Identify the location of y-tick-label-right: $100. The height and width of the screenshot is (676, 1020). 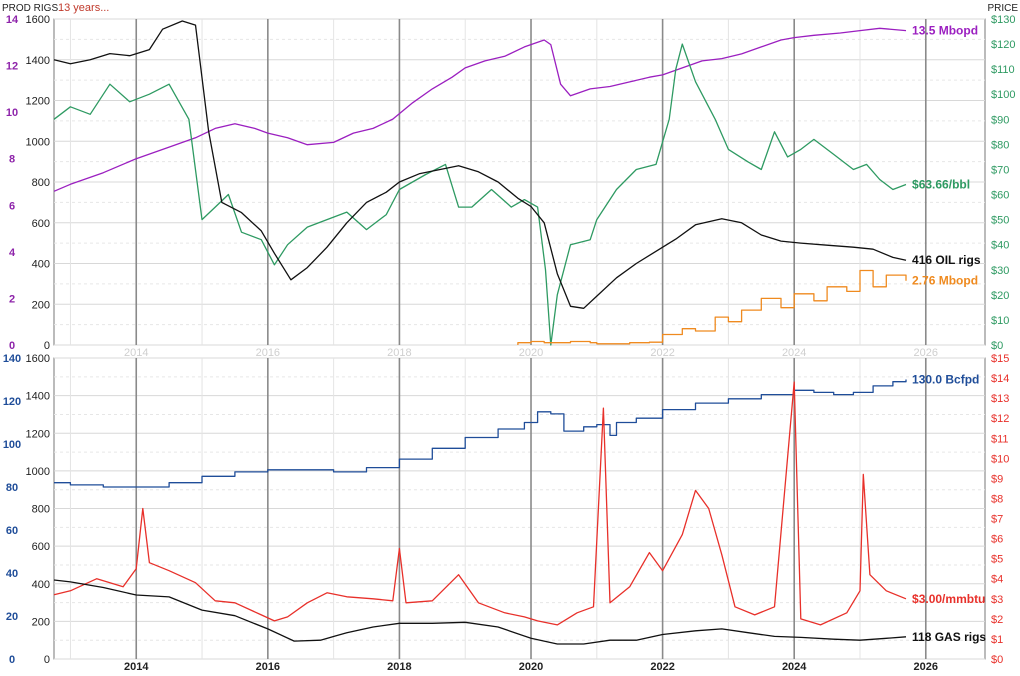
(1003, 95).